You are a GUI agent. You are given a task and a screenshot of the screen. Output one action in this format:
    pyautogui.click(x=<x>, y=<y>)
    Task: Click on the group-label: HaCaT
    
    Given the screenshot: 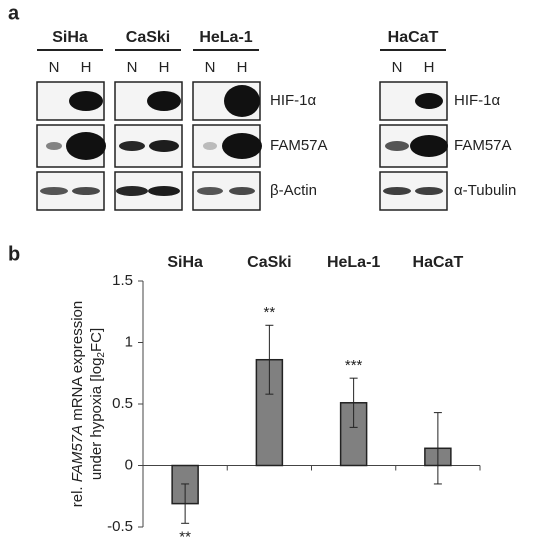 What is the action you would take?
    pyautogui.click(x=413, y=37)
    